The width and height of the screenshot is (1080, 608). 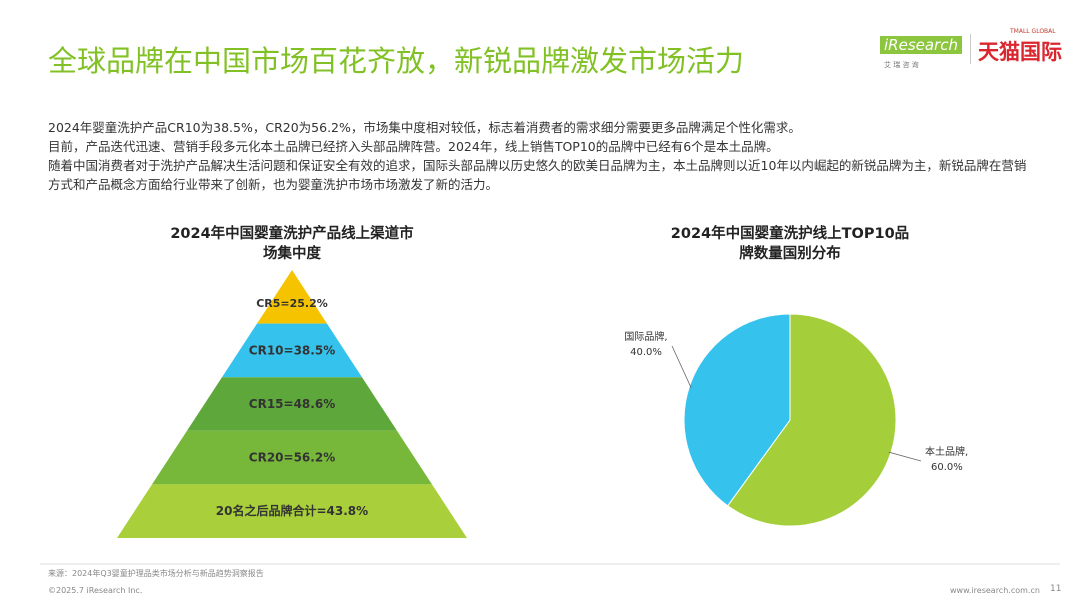 What do you see at coordinates (1020, 52) in the screenshot?
I see `partner-logo: 天猫国际` at bounding box center [1020, 52].